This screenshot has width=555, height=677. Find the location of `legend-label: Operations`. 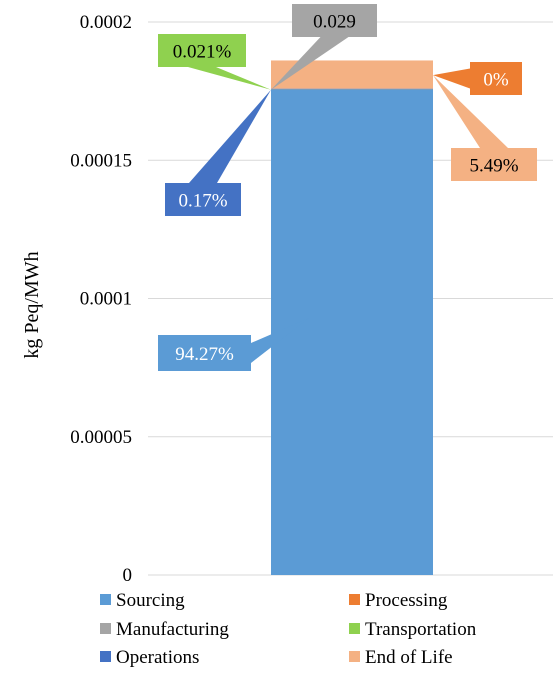

legend-label: Operations is located at coordinates (157, 657).